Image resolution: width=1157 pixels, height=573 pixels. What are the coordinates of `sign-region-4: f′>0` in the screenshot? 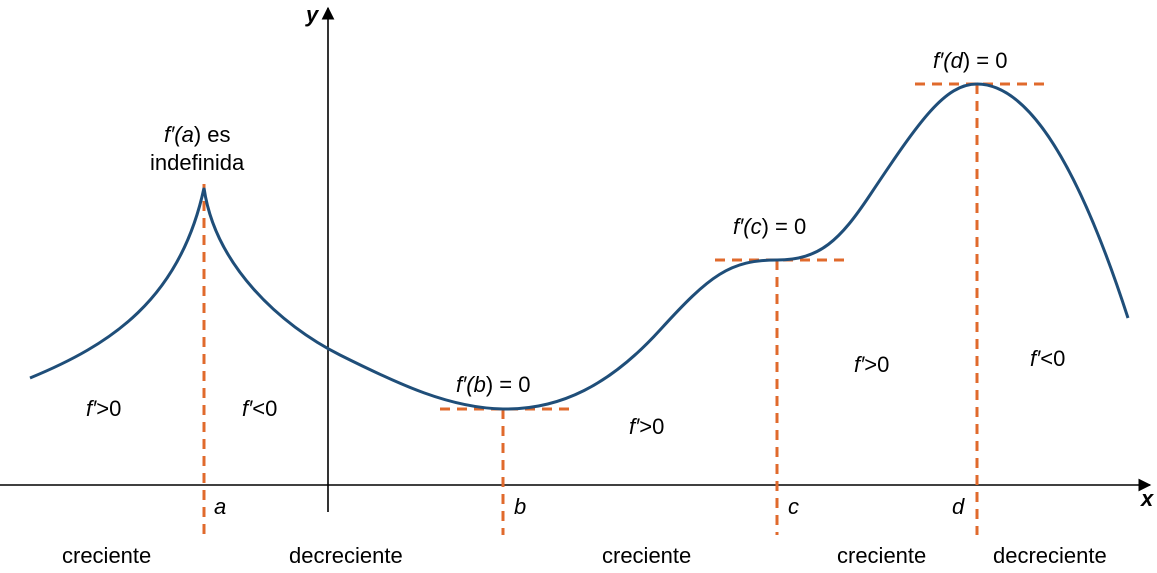 It's located at (871, 364).